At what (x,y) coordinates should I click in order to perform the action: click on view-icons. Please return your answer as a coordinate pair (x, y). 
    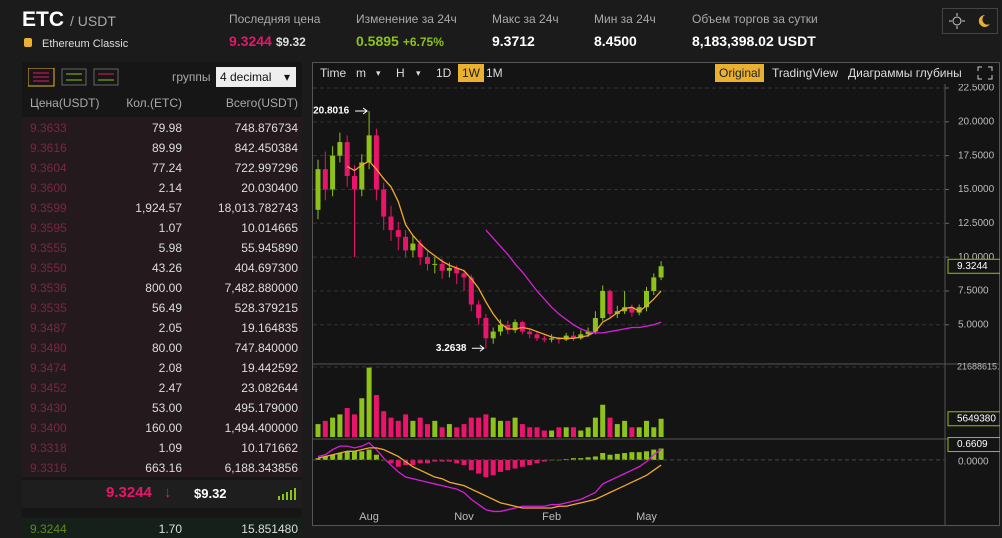
    Looking at the image, I should click on (76, 78).